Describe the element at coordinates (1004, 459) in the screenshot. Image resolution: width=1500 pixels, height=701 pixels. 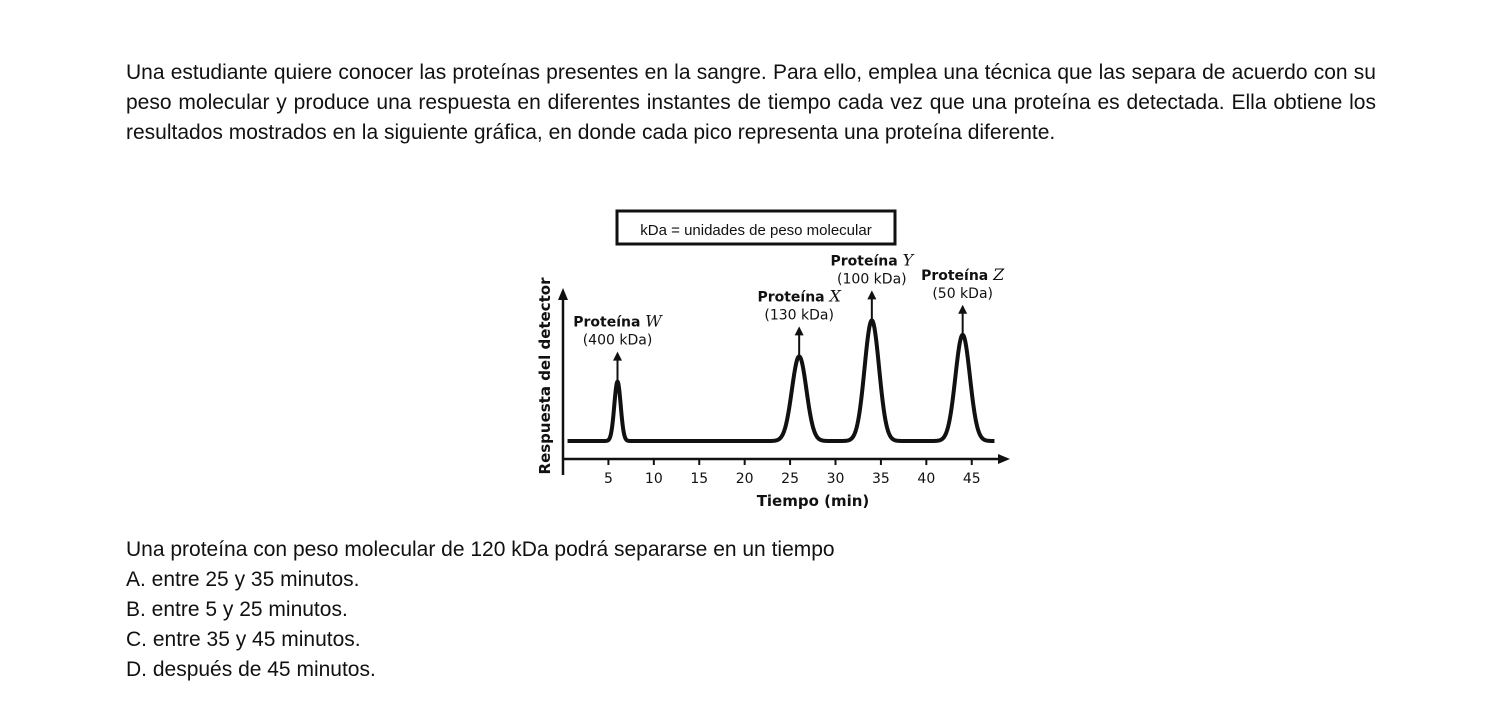
I see `x-axis-arrowhead` at that location.